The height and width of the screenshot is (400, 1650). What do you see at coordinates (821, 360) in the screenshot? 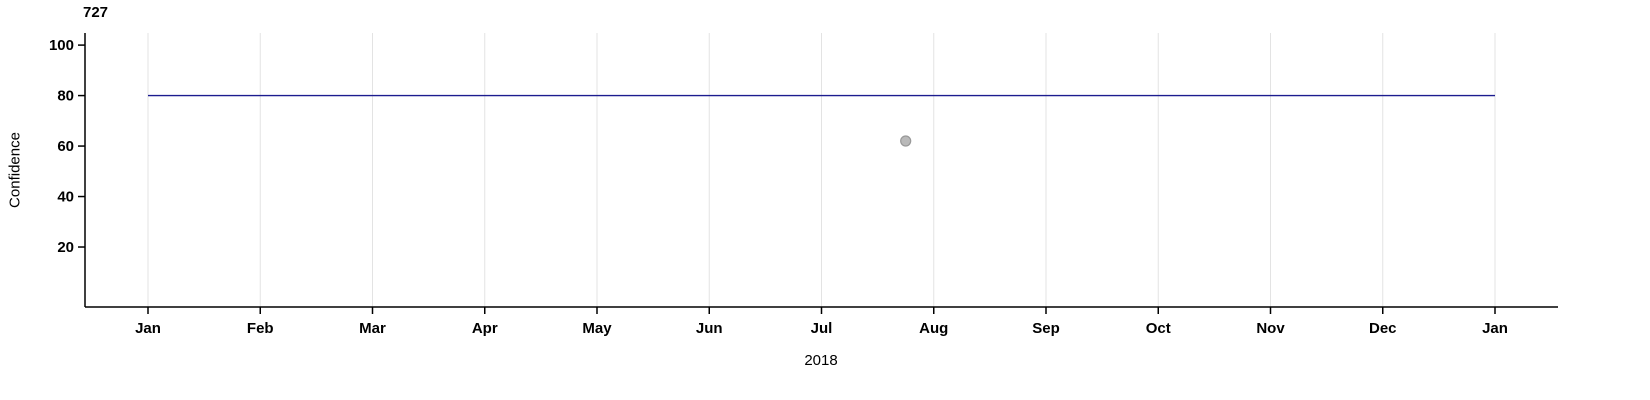
I see `x-axis-label: 2018` at bounding box center [821, 360].